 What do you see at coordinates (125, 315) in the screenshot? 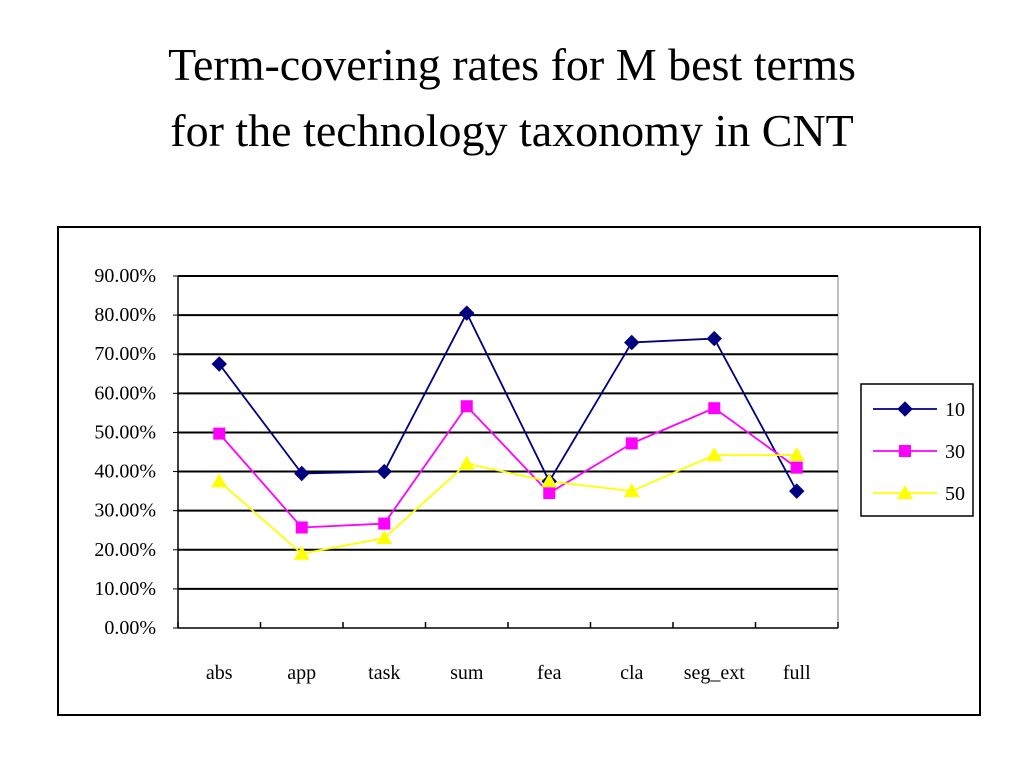
I see `y-tick-label: 80.00%` at bounding box center [125, 315].